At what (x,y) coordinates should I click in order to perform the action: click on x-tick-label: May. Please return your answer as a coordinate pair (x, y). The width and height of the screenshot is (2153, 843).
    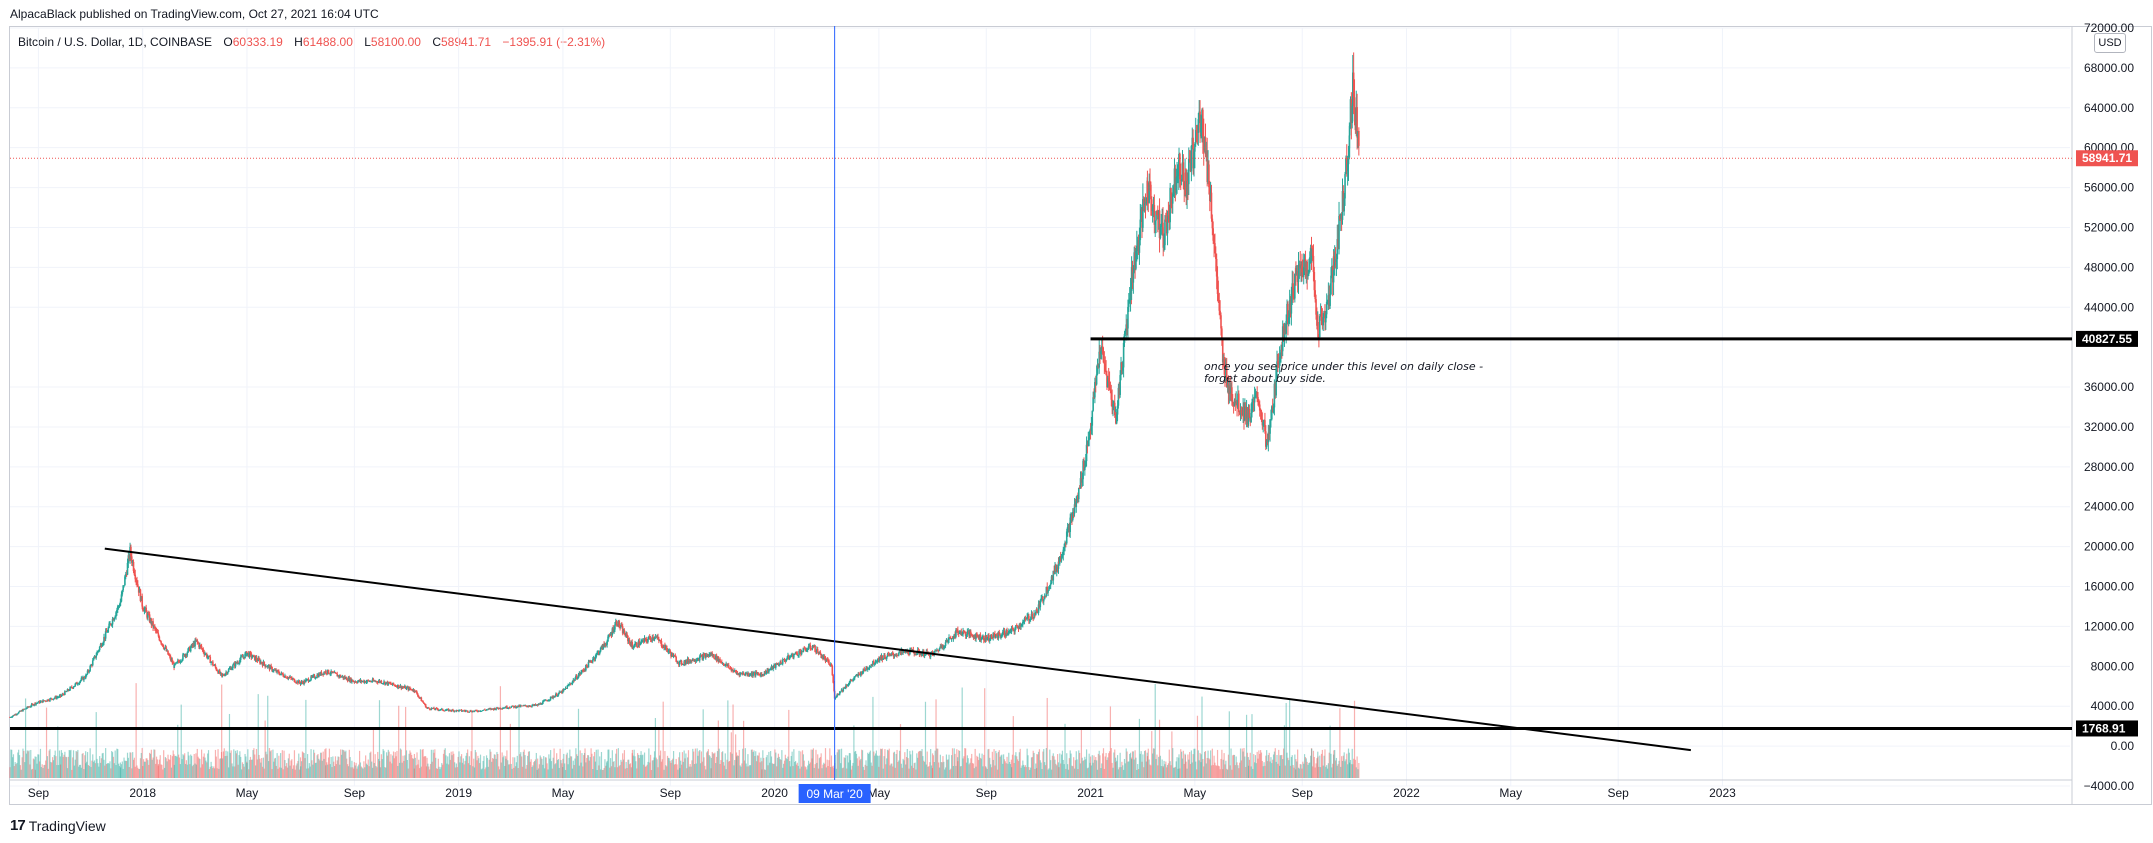
    Looking at the image, I should click on (1510, 793).